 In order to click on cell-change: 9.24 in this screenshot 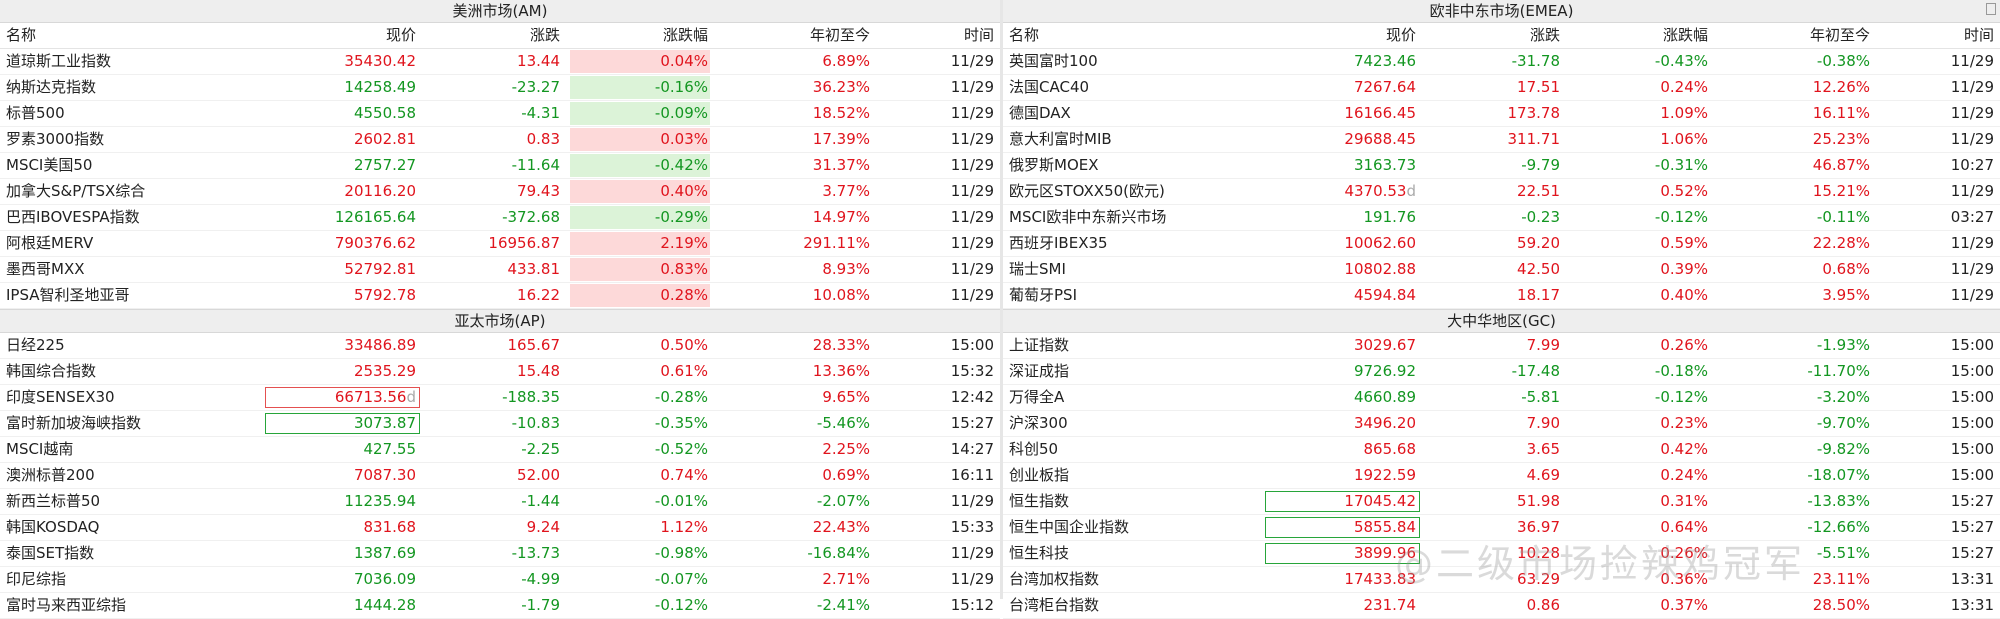, I will do `click(543, 527)`.